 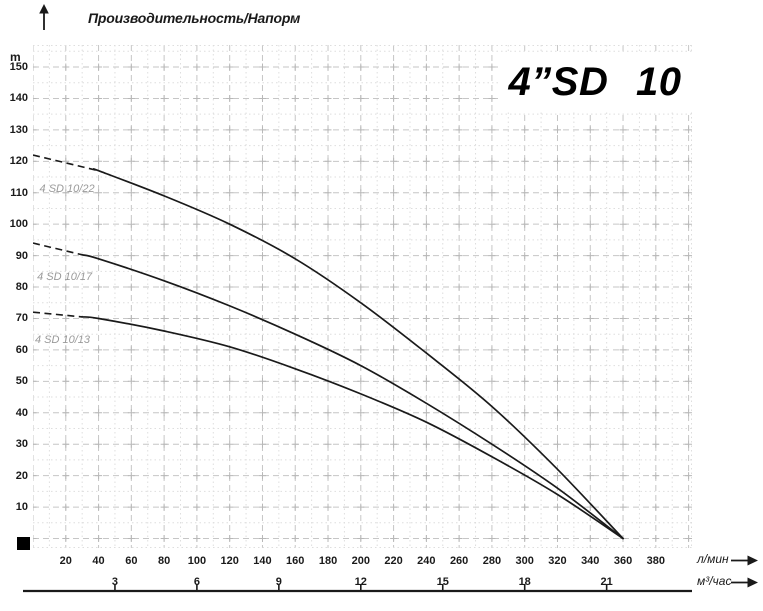 I want to click on chart-title-box: 4”SD 10, so click(x=595, y=82).